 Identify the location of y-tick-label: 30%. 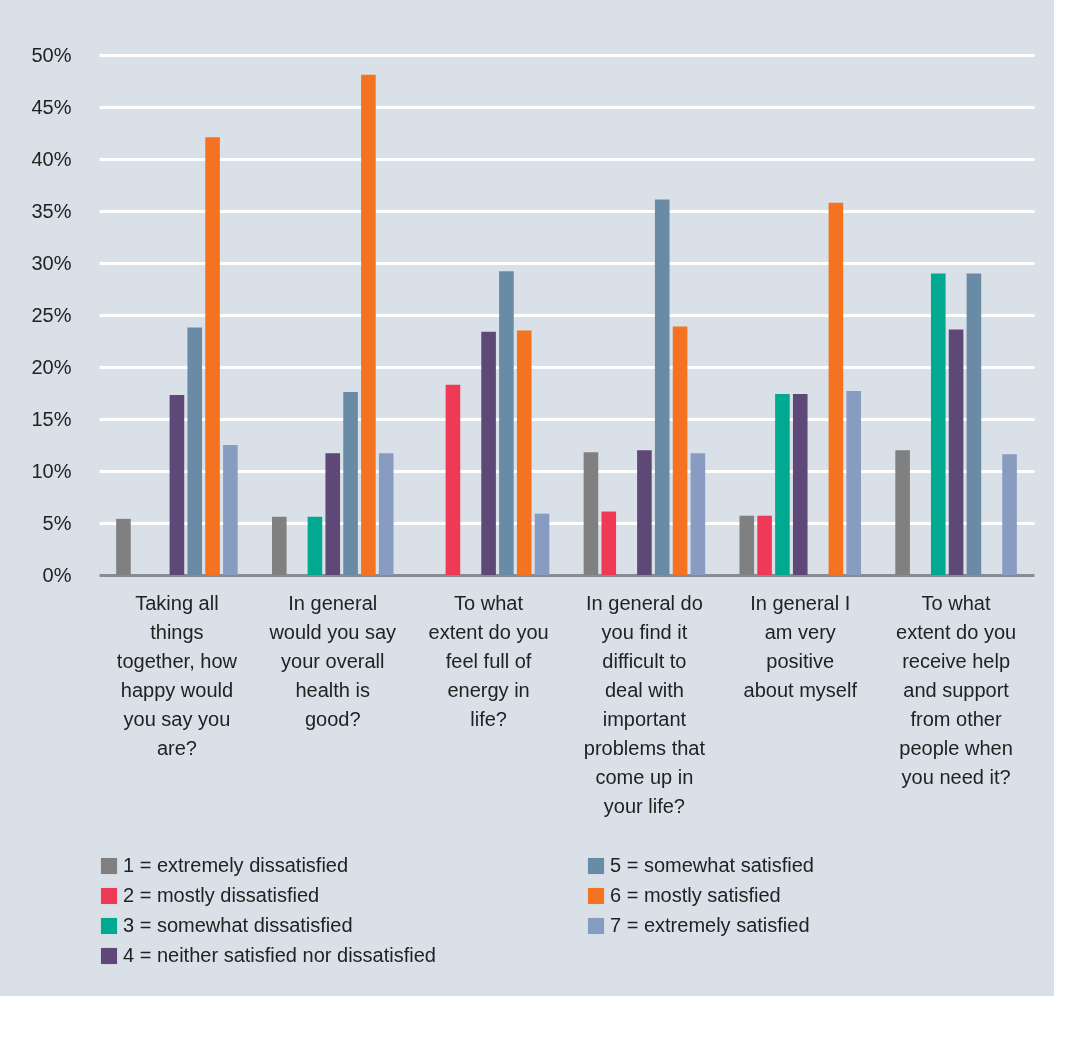
(51, 262).